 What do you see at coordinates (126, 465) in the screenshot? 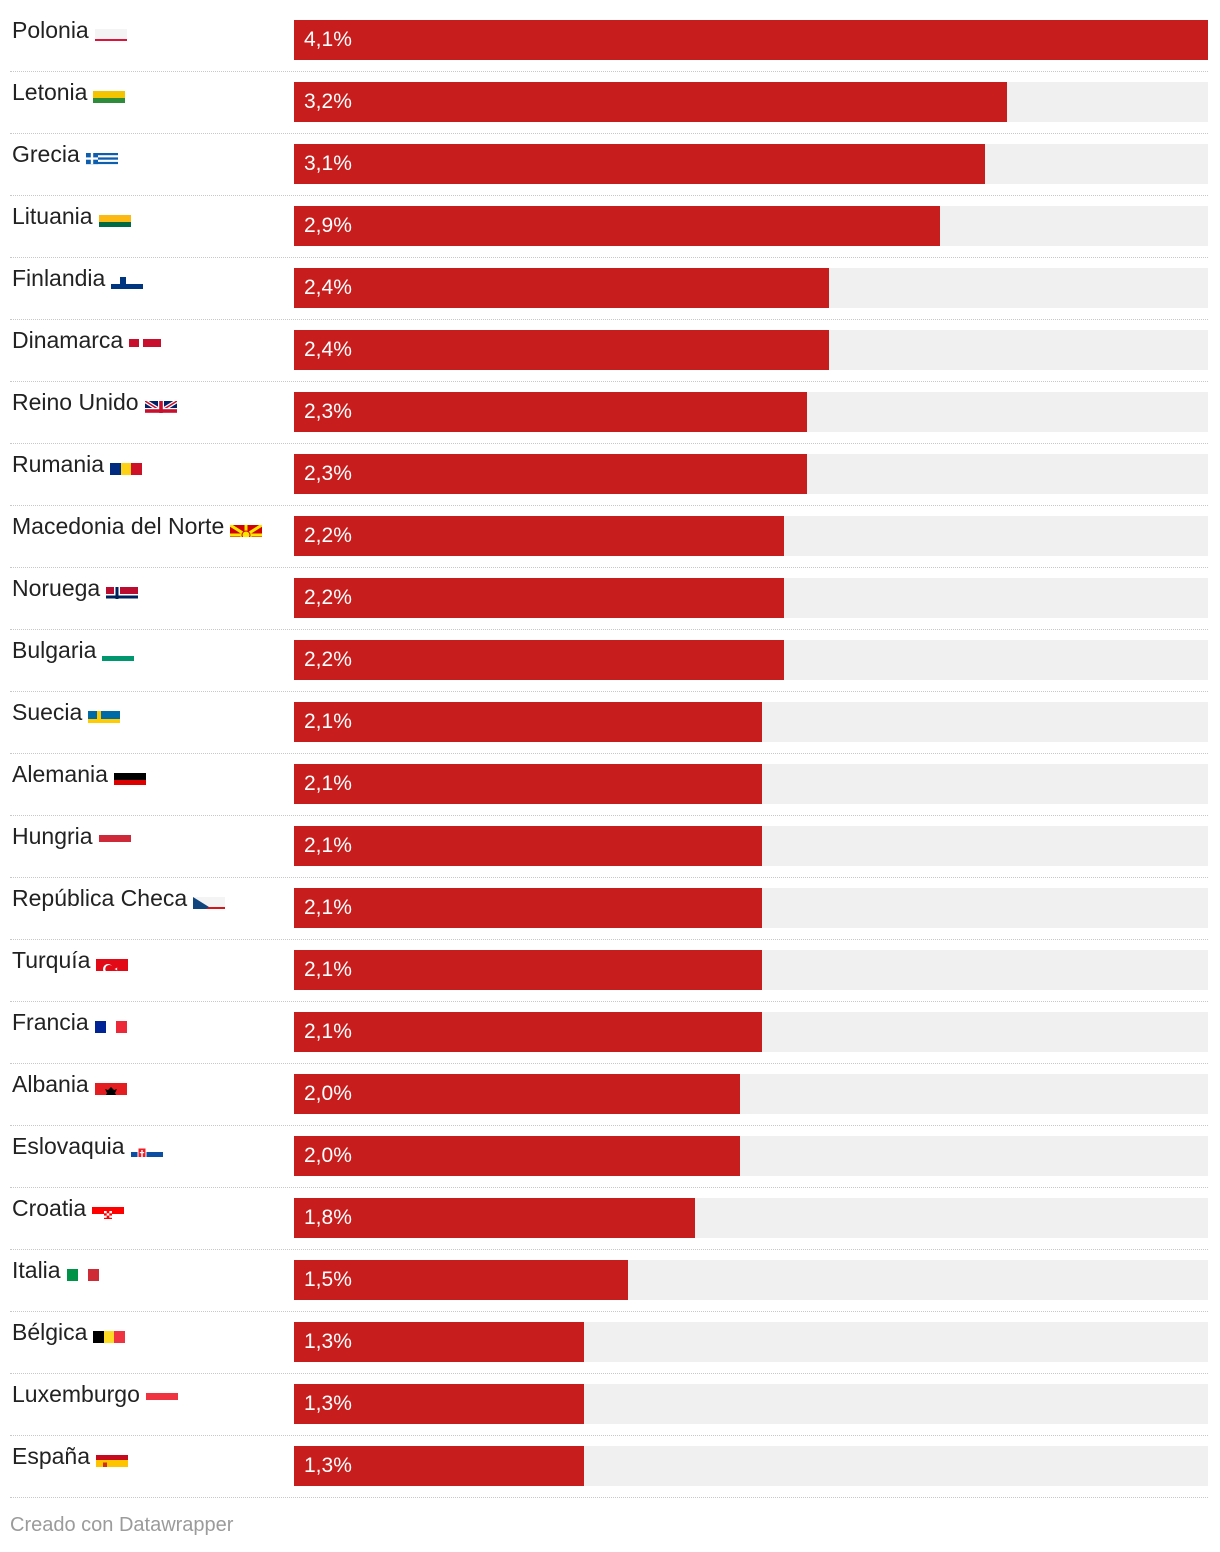
I see `flag-romania-icon` at bounding box center [126, 465].